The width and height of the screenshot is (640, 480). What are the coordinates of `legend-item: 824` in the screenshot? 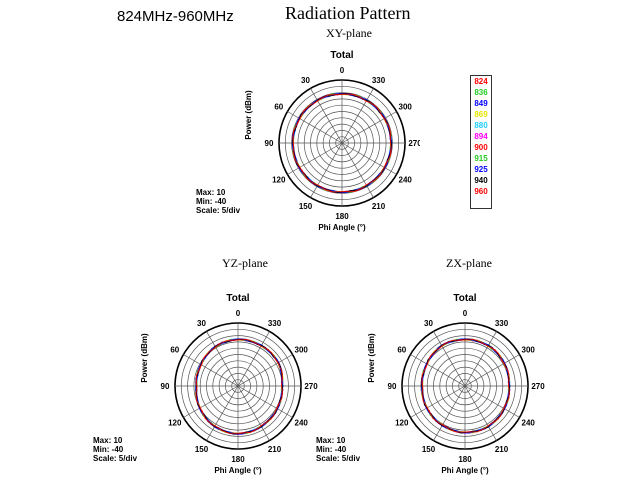 It's located at (481, 81).